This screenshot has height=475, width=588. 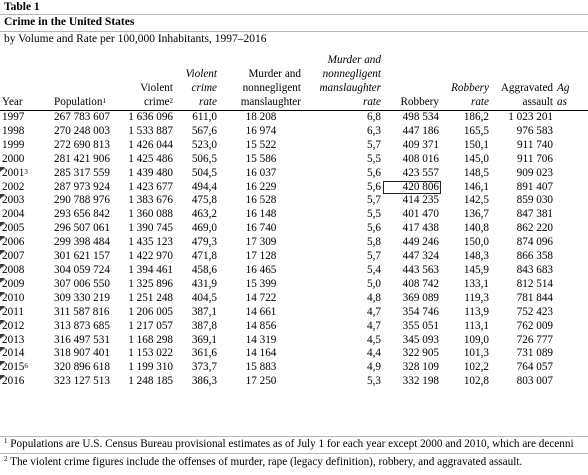 What do you see at coordinates (197, 79) in the screenshot?
I see `col-violent-crime-rate: Violent crime rate` at bounding box center [197, 79].